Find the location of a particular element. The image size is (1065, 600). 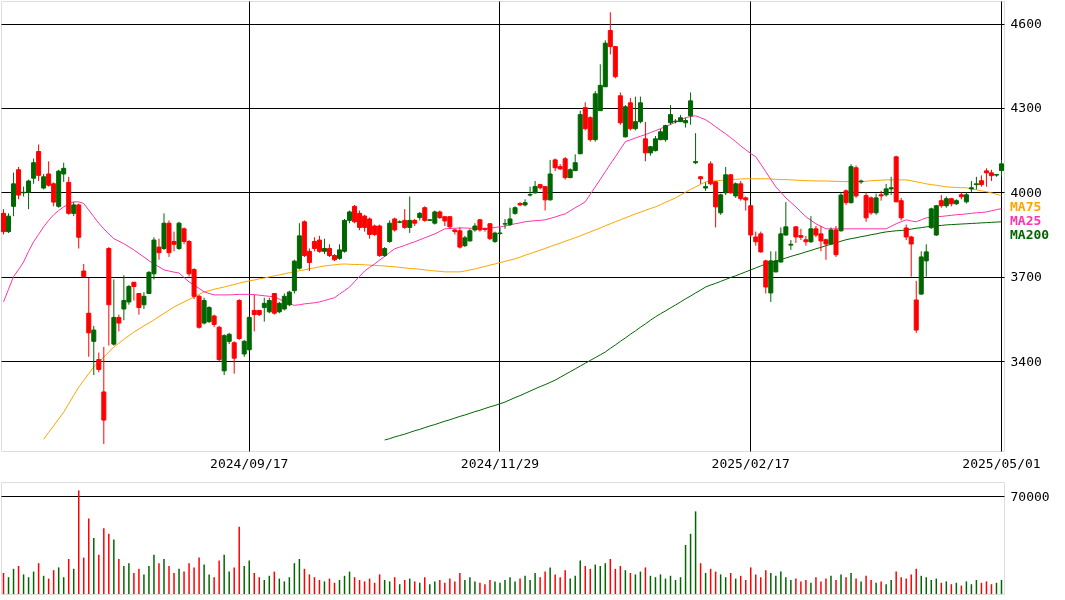

y-tick-label: 3700 is located at coordinates (1026, 277).